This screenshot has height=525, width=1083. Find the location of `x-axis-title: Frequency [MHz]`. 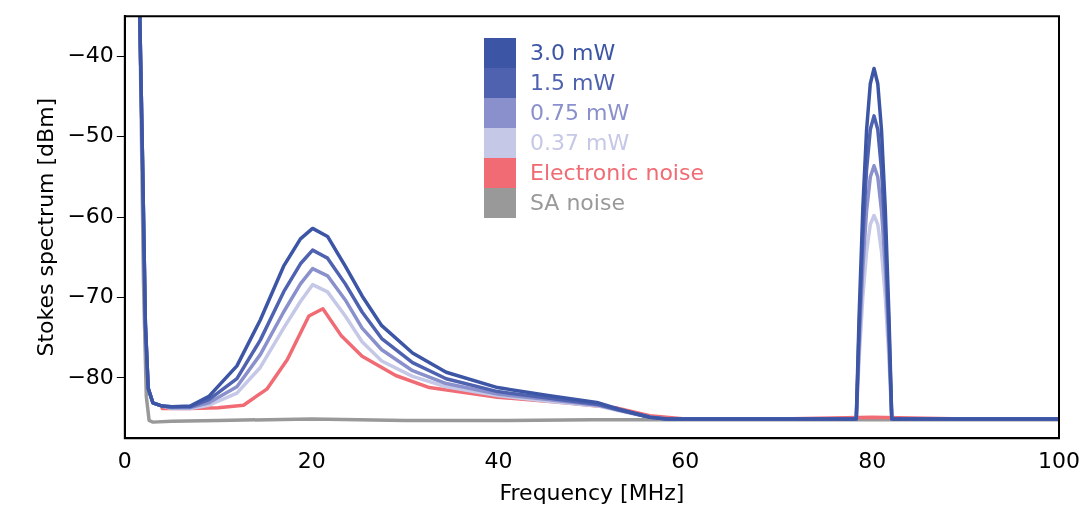

x-axis-title: Frequency [MHz] is located at coordinates (592, 492).